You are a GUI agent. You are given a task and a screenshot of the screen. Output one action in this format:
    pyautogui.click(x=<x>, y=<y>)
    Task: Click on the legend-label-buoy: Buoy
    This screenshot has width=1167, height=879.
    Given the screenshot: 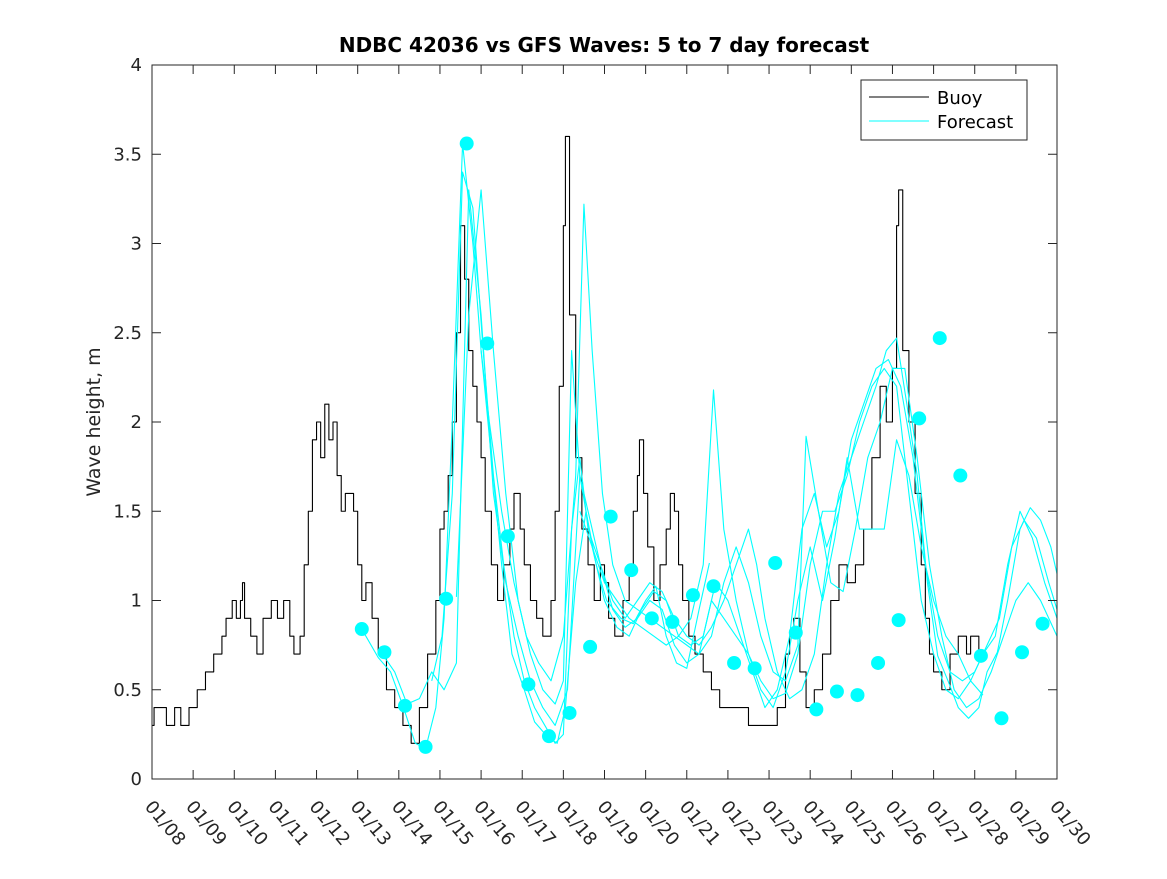 What is the action you would take?
    pyautogui.click(x=960, y=98)
    